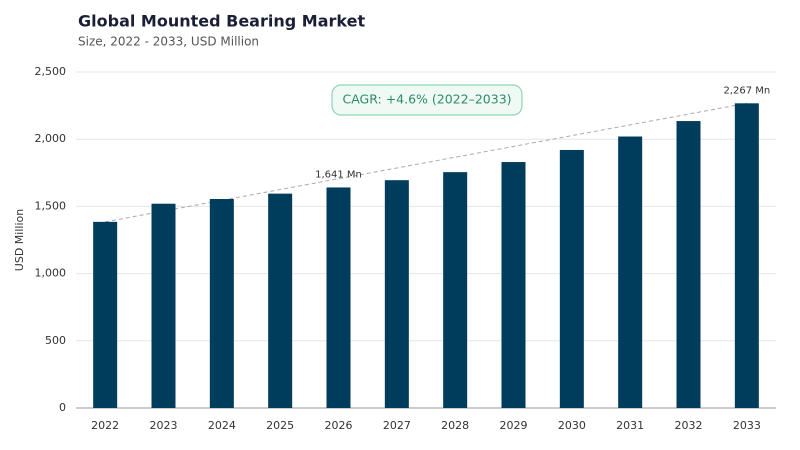 This screenshot has width=800, height=450. I want to click on annotation: CAGR: +4.6% (2022–2033), so click(426, 99).